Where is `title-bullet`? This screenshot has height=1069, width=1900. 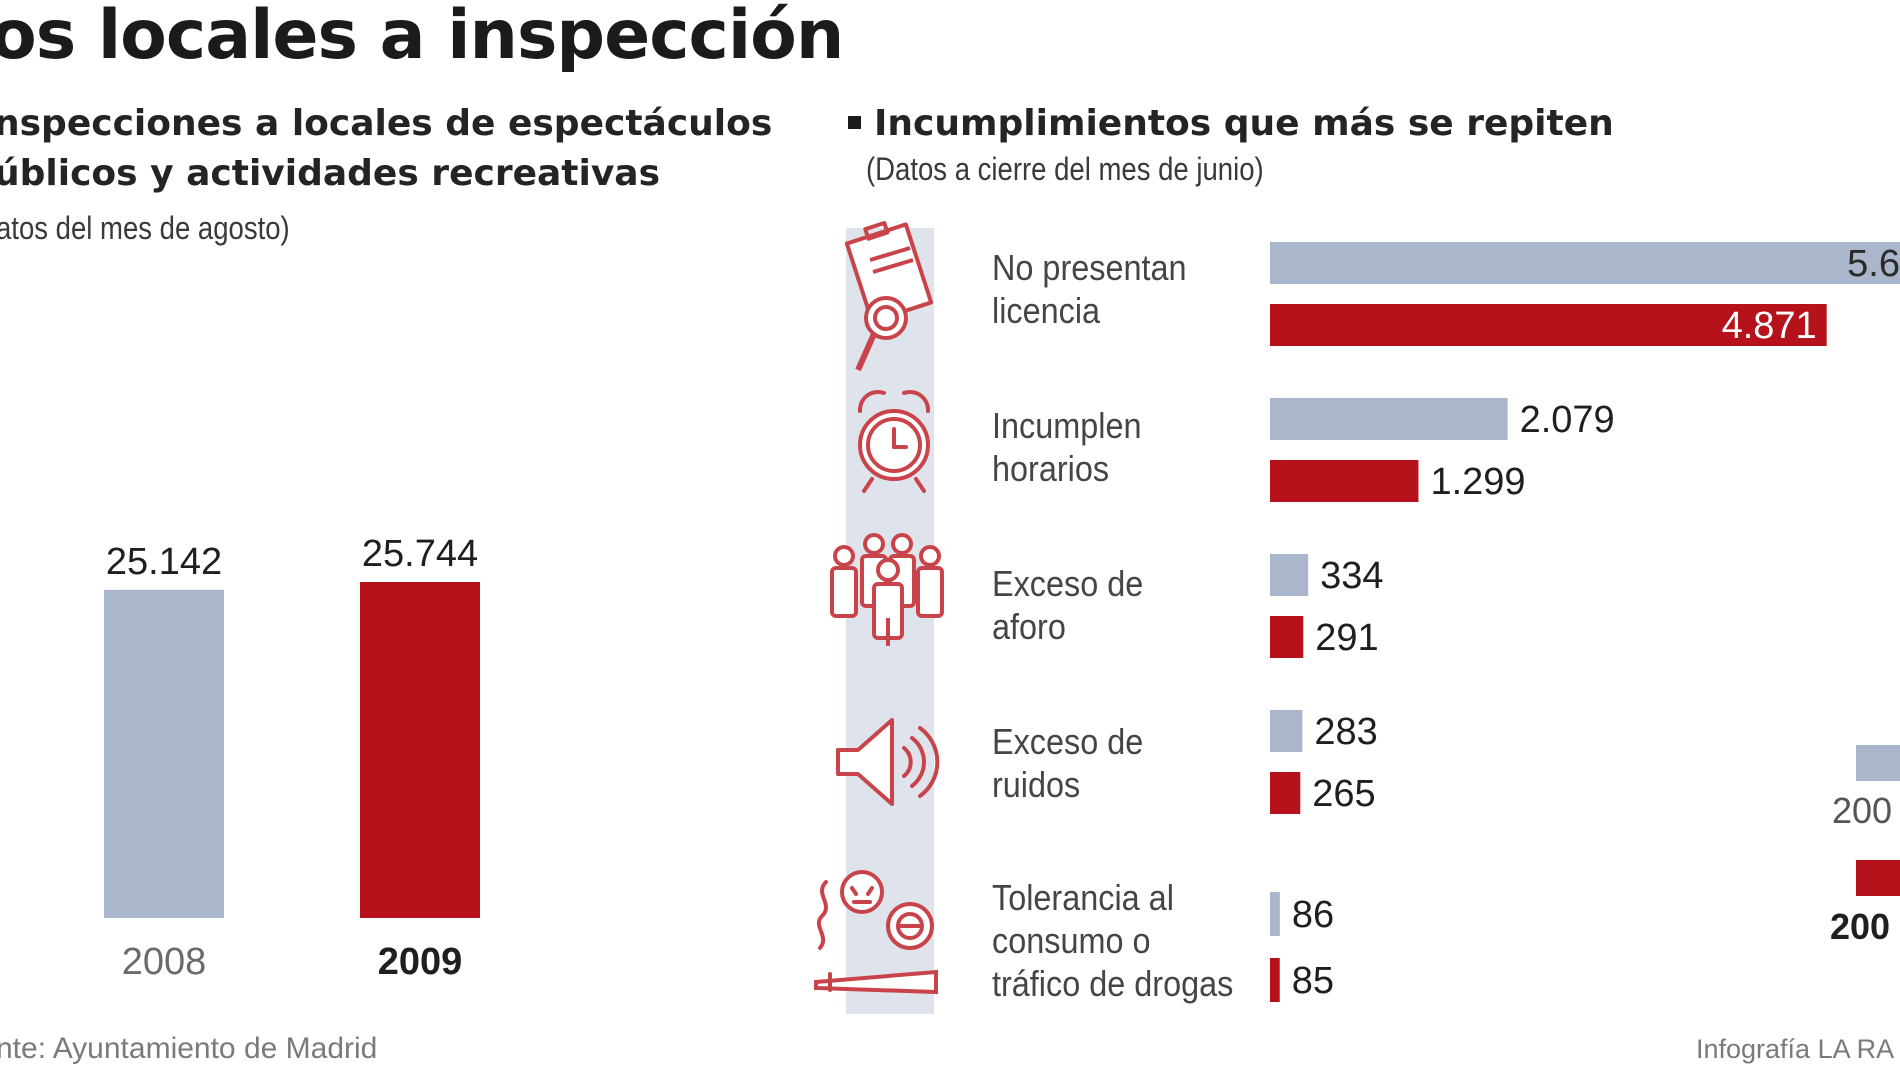 title-bullet is located at coordinates (854, 122).